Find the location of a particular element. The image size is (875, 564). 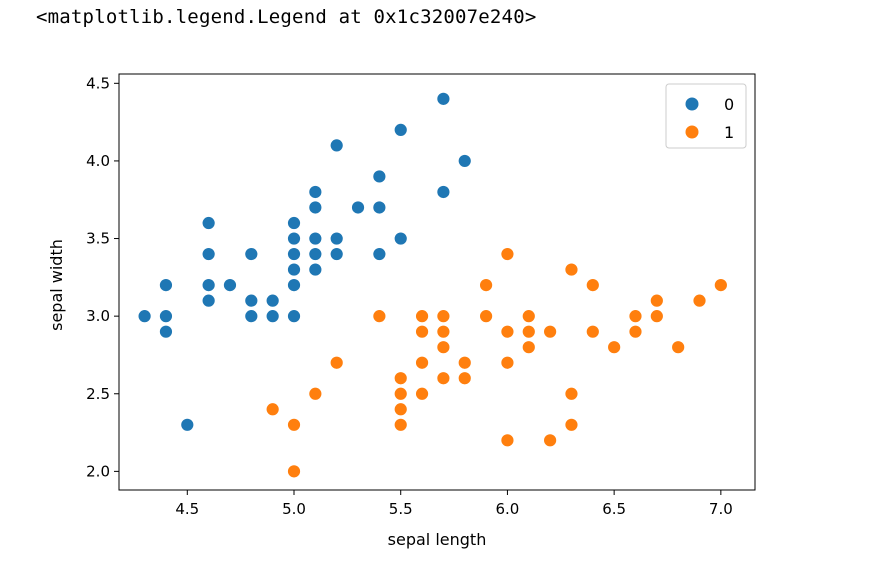

legend-label-1: 1 is located at coordinates (729, 132).